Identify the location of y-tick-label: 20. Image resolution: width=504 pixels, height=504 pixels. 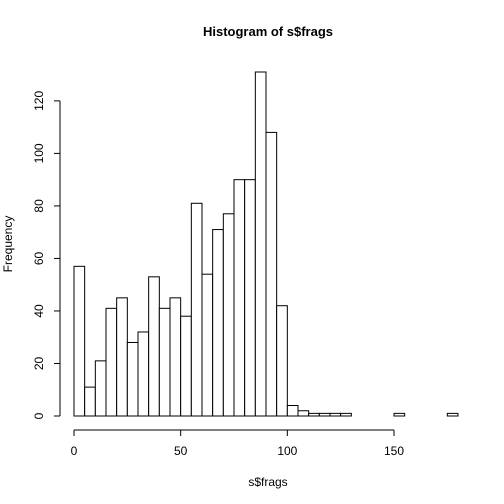
(39, 363).